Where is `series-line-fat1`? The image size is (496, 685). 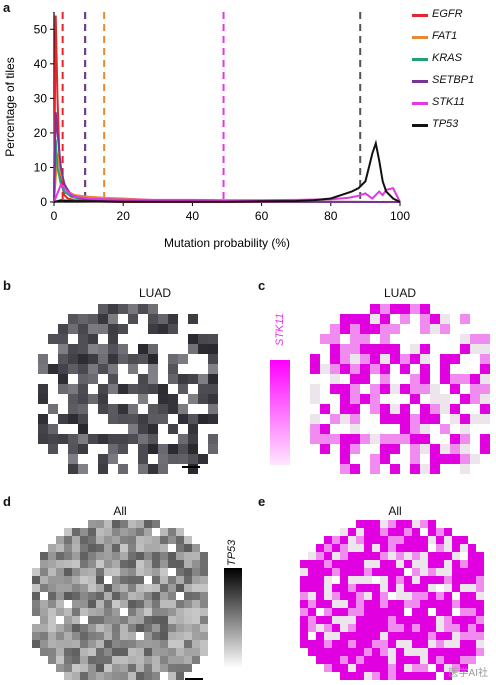 series-line-fat1 is located at coordinates (227, 178).